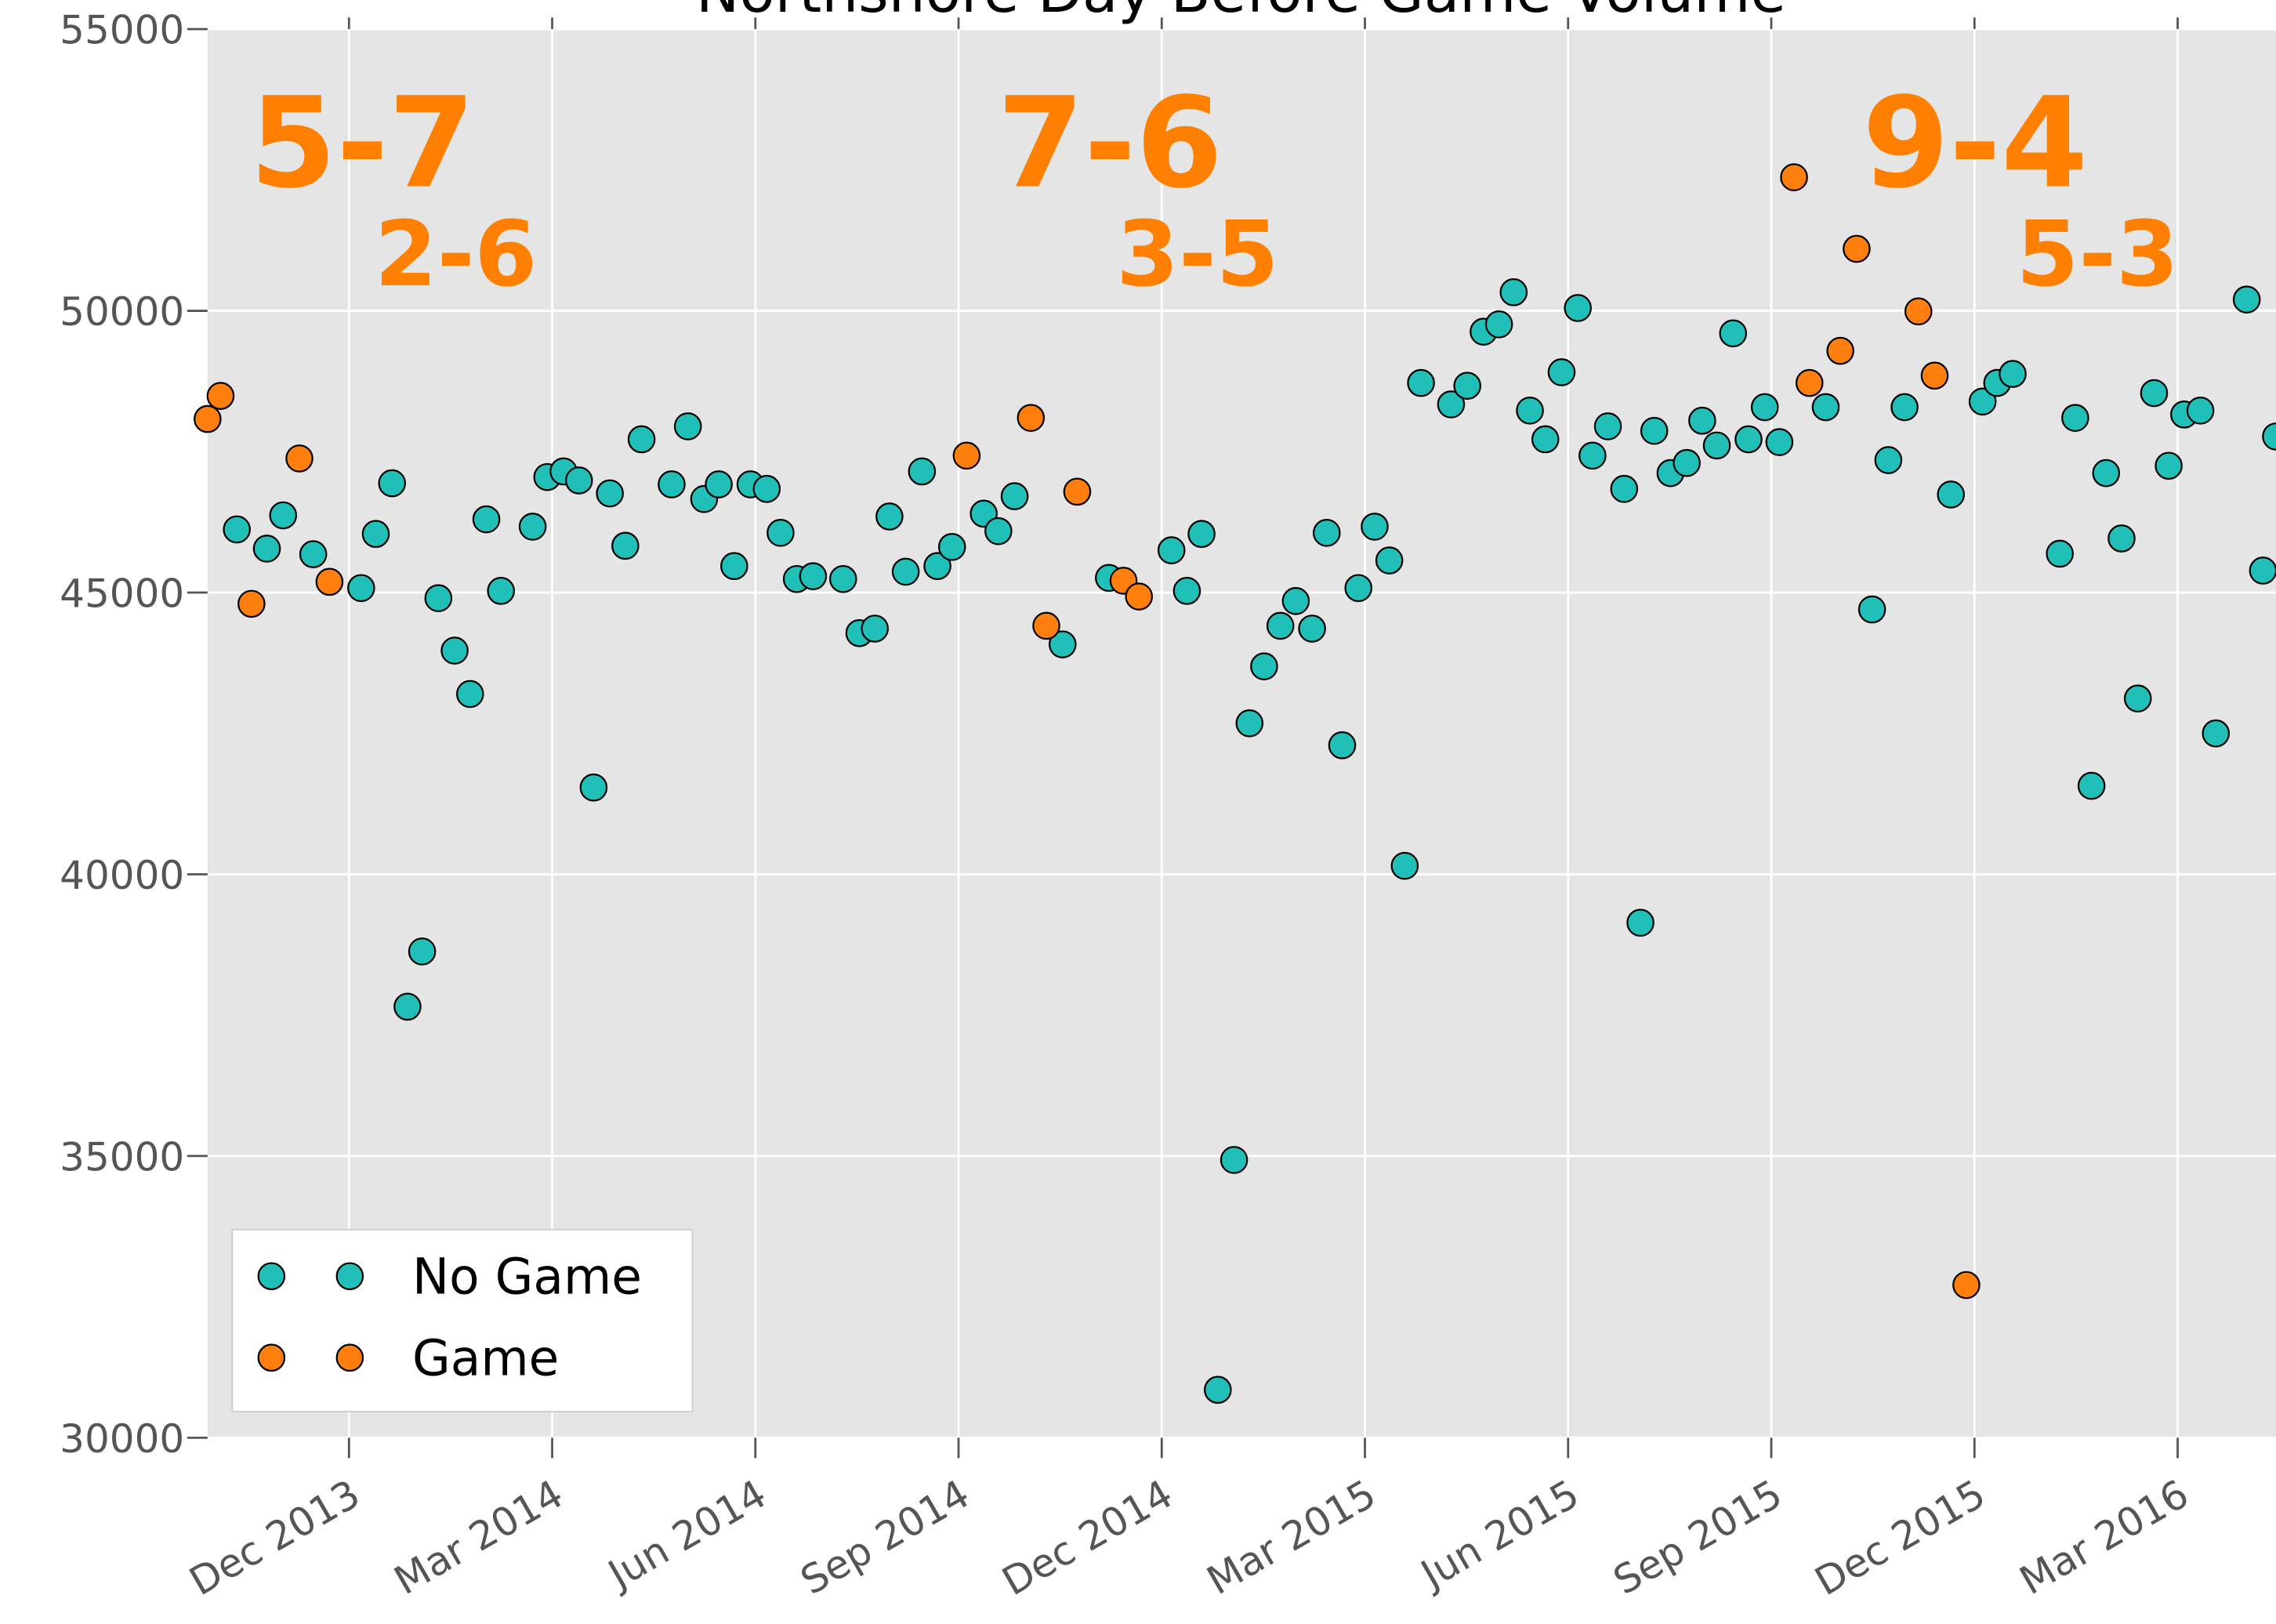 The image size is (2276, 1624). What do you see at coordinates (122, 1439) in the screenshot?
I see `y-tick-label: 30000` at bounding box center [122, 1439].